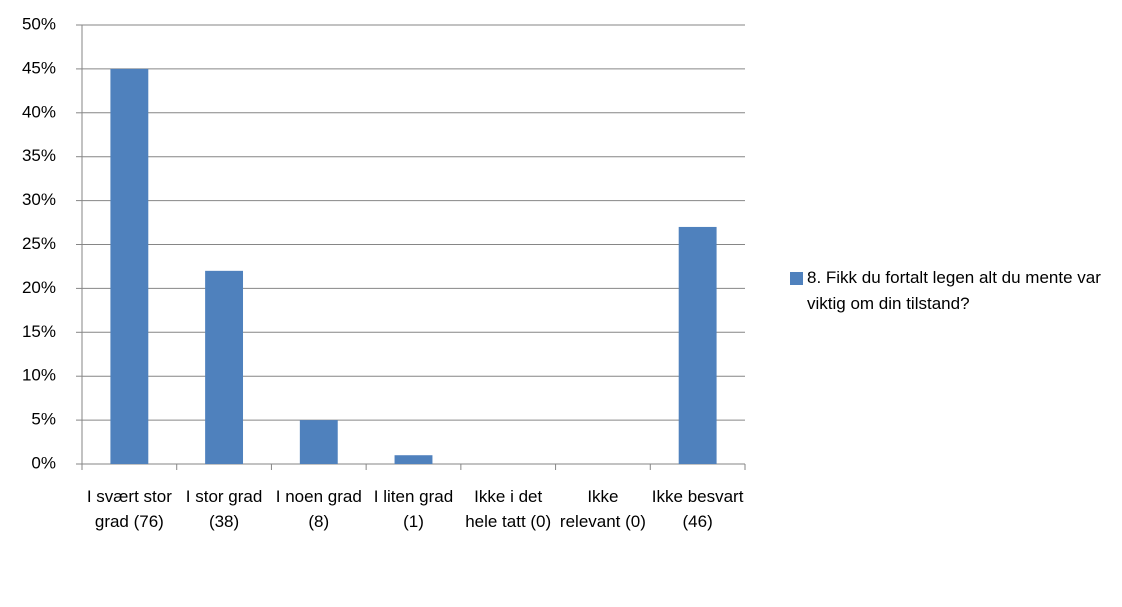 The width and height of the screenshot is (1122, 607). I want to click on x-tick-label: I liten grad (1), so click(413, 509).